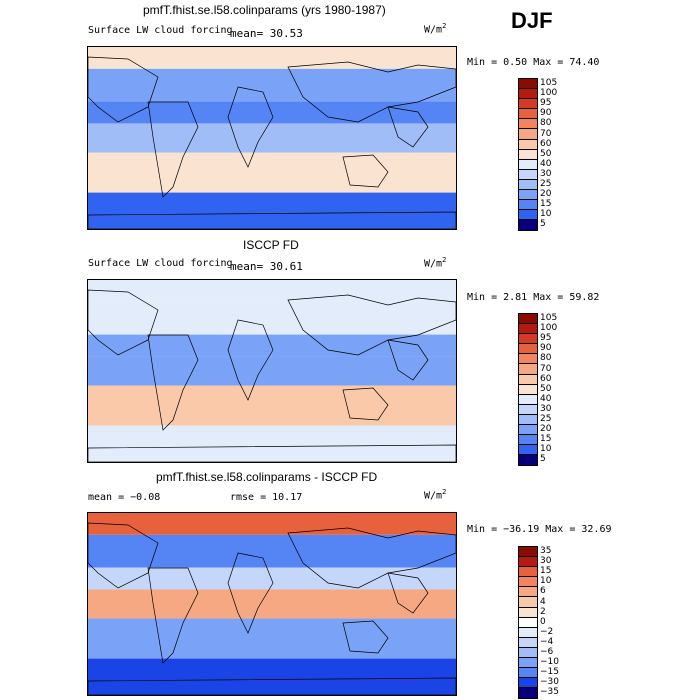 Image resolution: width=700 pixels, height=700 pixels. What do you see at coordinates (543, 601) in the screenshot?
I see `colorbar-3-tick-label: 4` at bounding box center [543, 601].